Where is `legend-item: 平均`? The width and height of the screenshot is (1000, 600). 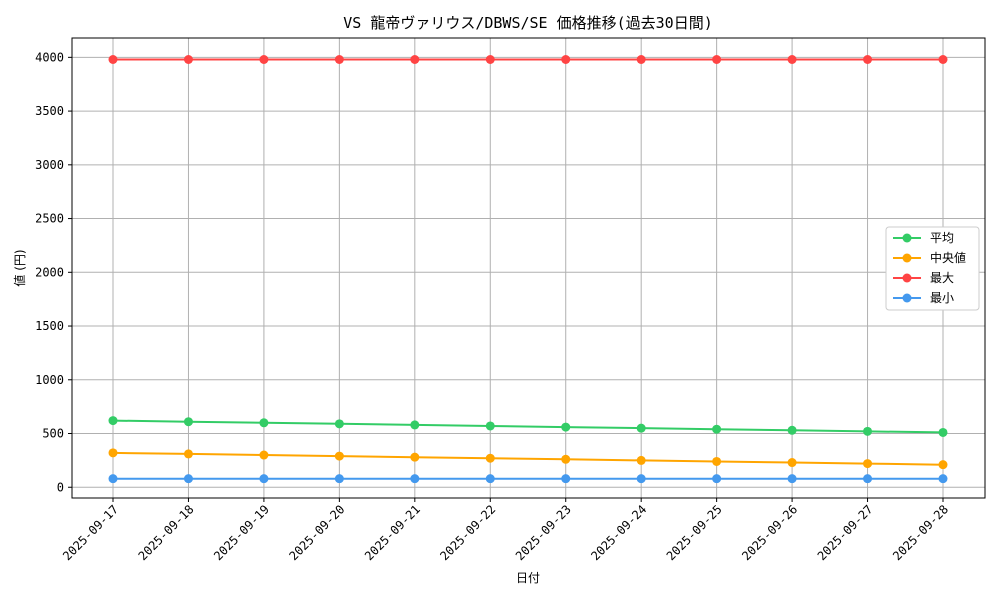 legend-item: 平均 is located at coordinates (923, 238).